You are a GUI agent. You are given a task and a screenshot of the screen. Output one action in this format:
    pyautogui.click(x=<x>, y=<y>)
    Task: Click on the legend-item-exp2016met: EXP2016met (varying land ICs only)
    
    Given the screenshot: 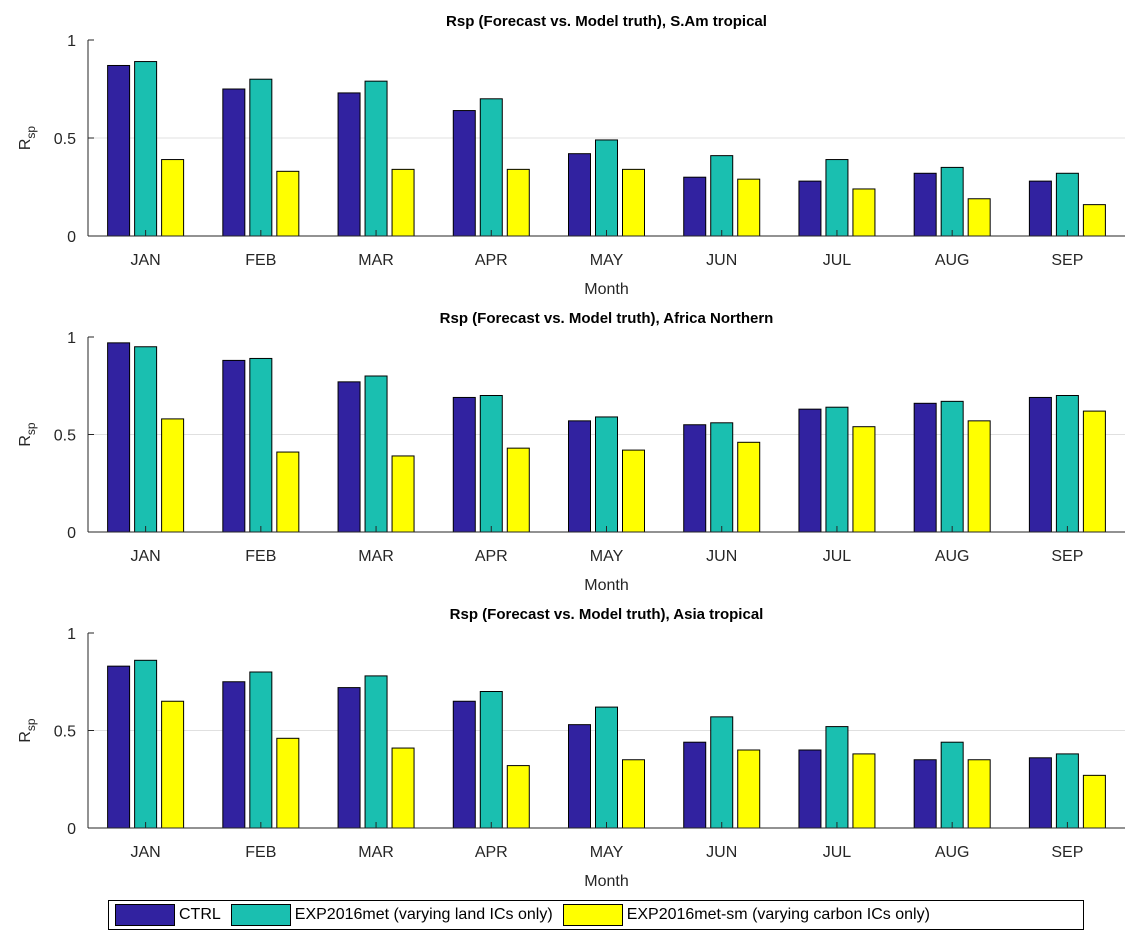 What is the action you would take?
    pyautogui.click(x=391, y=915)
    